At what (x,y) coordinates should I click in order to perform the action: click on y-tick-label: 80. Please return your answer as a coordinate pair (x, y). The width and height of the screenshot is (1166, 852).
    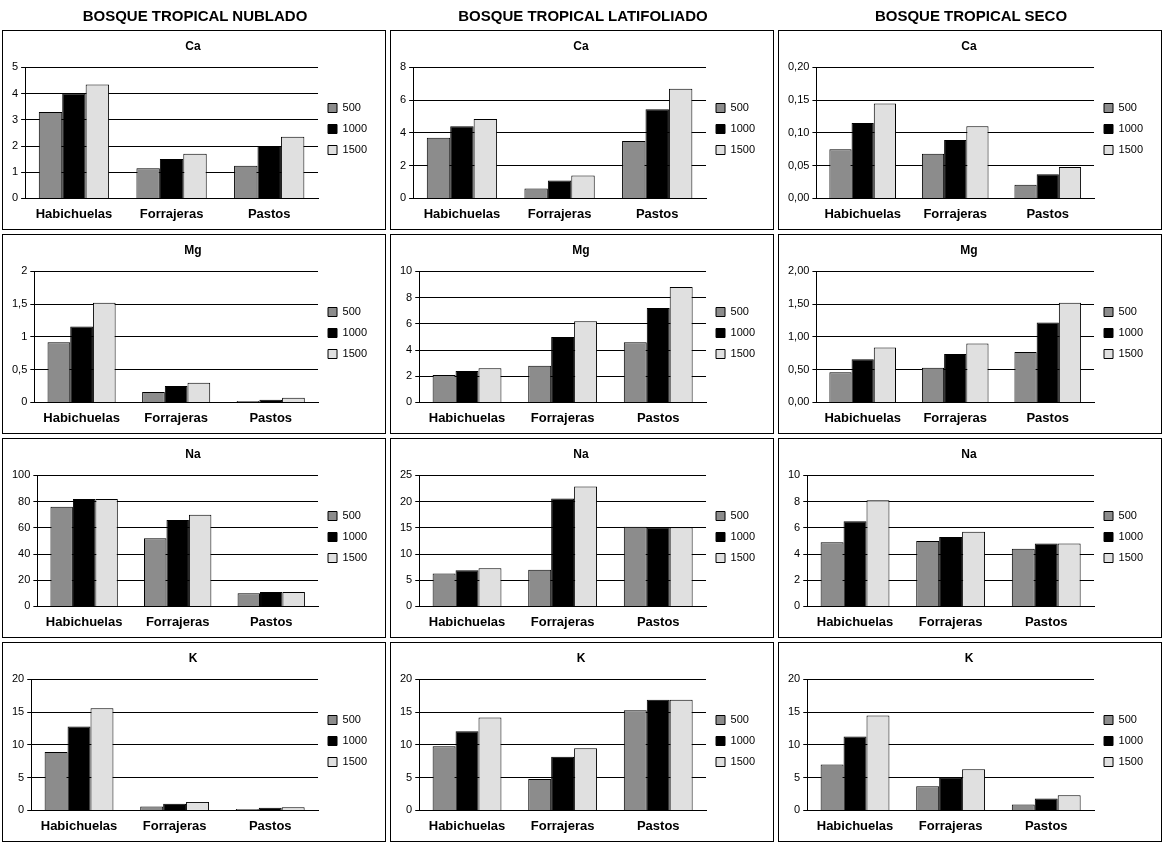
    Looking at the image, I should click on (24, 500).